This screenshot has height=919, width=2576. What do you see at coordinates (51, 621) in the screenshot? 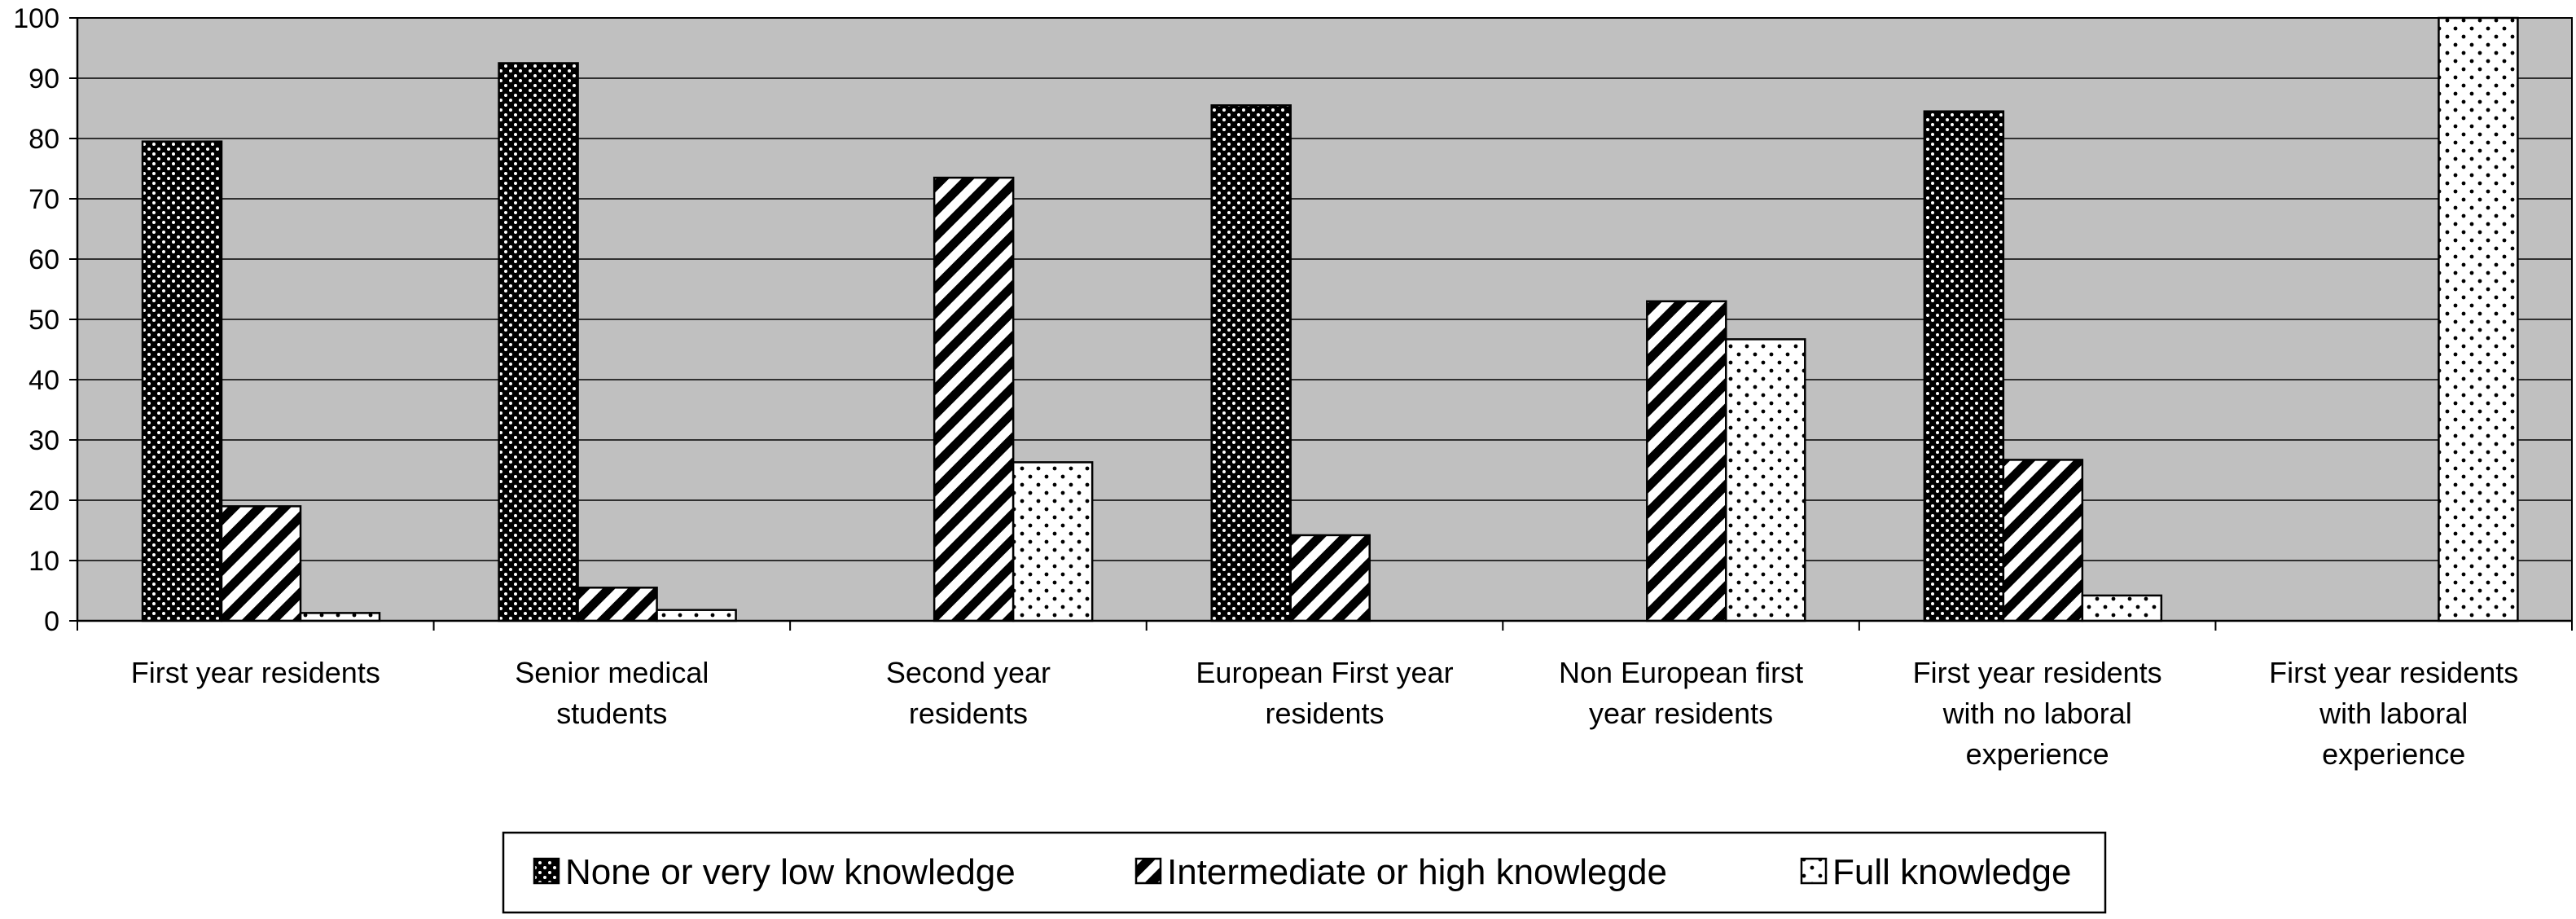
I see `y-tick-label: 0` at bounding box center [51, 621].